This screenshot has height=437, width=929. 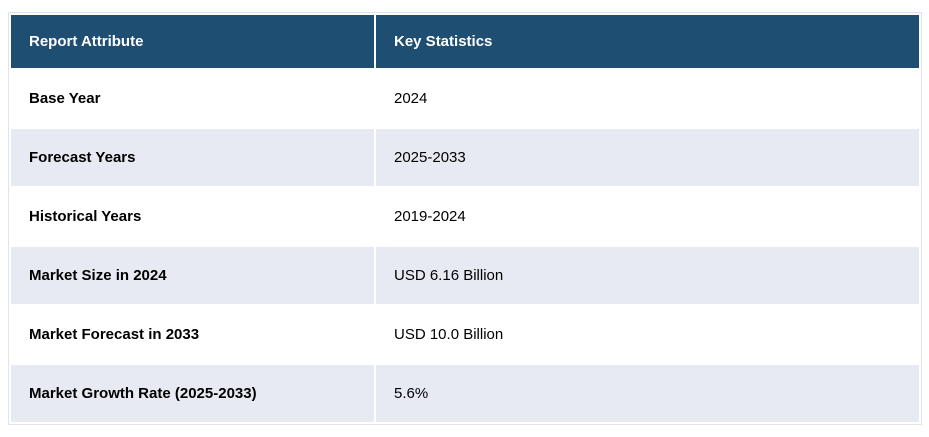 What do you see at coordinates (647, 157) in the screenshot?
I see `key-statistic-cell: 2025-2033` at bounding box center [647, 157].